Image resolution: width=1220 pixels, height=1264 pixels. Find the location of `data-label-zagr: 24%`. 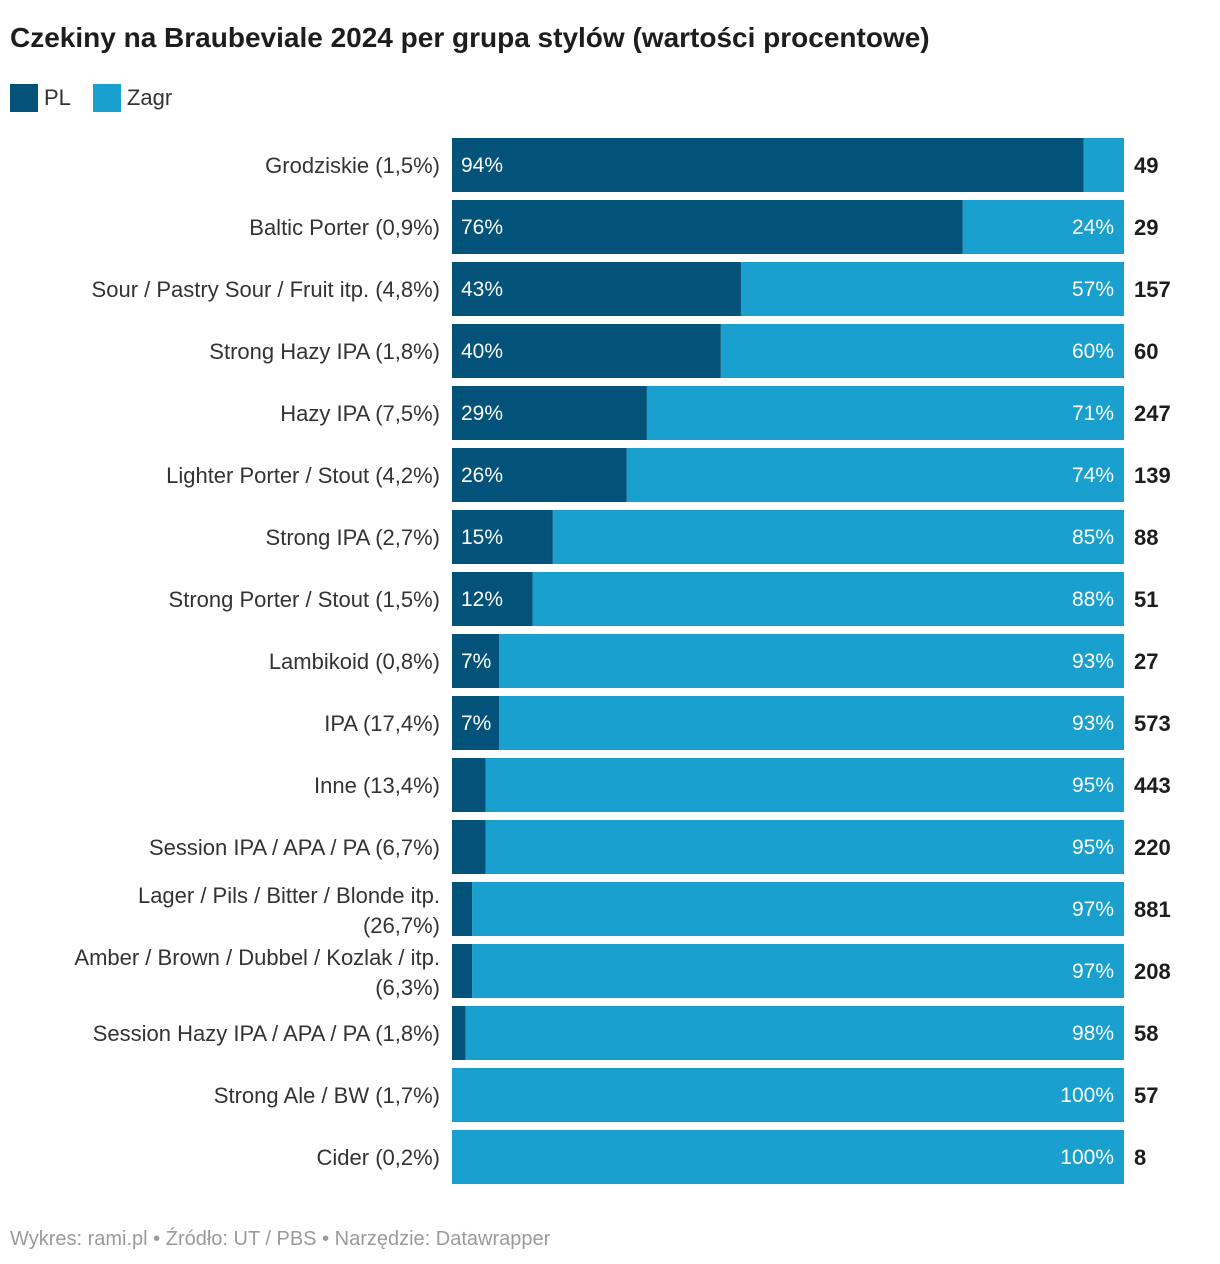

data-label-zagr: 24% is located at coordinates (1093, 227).